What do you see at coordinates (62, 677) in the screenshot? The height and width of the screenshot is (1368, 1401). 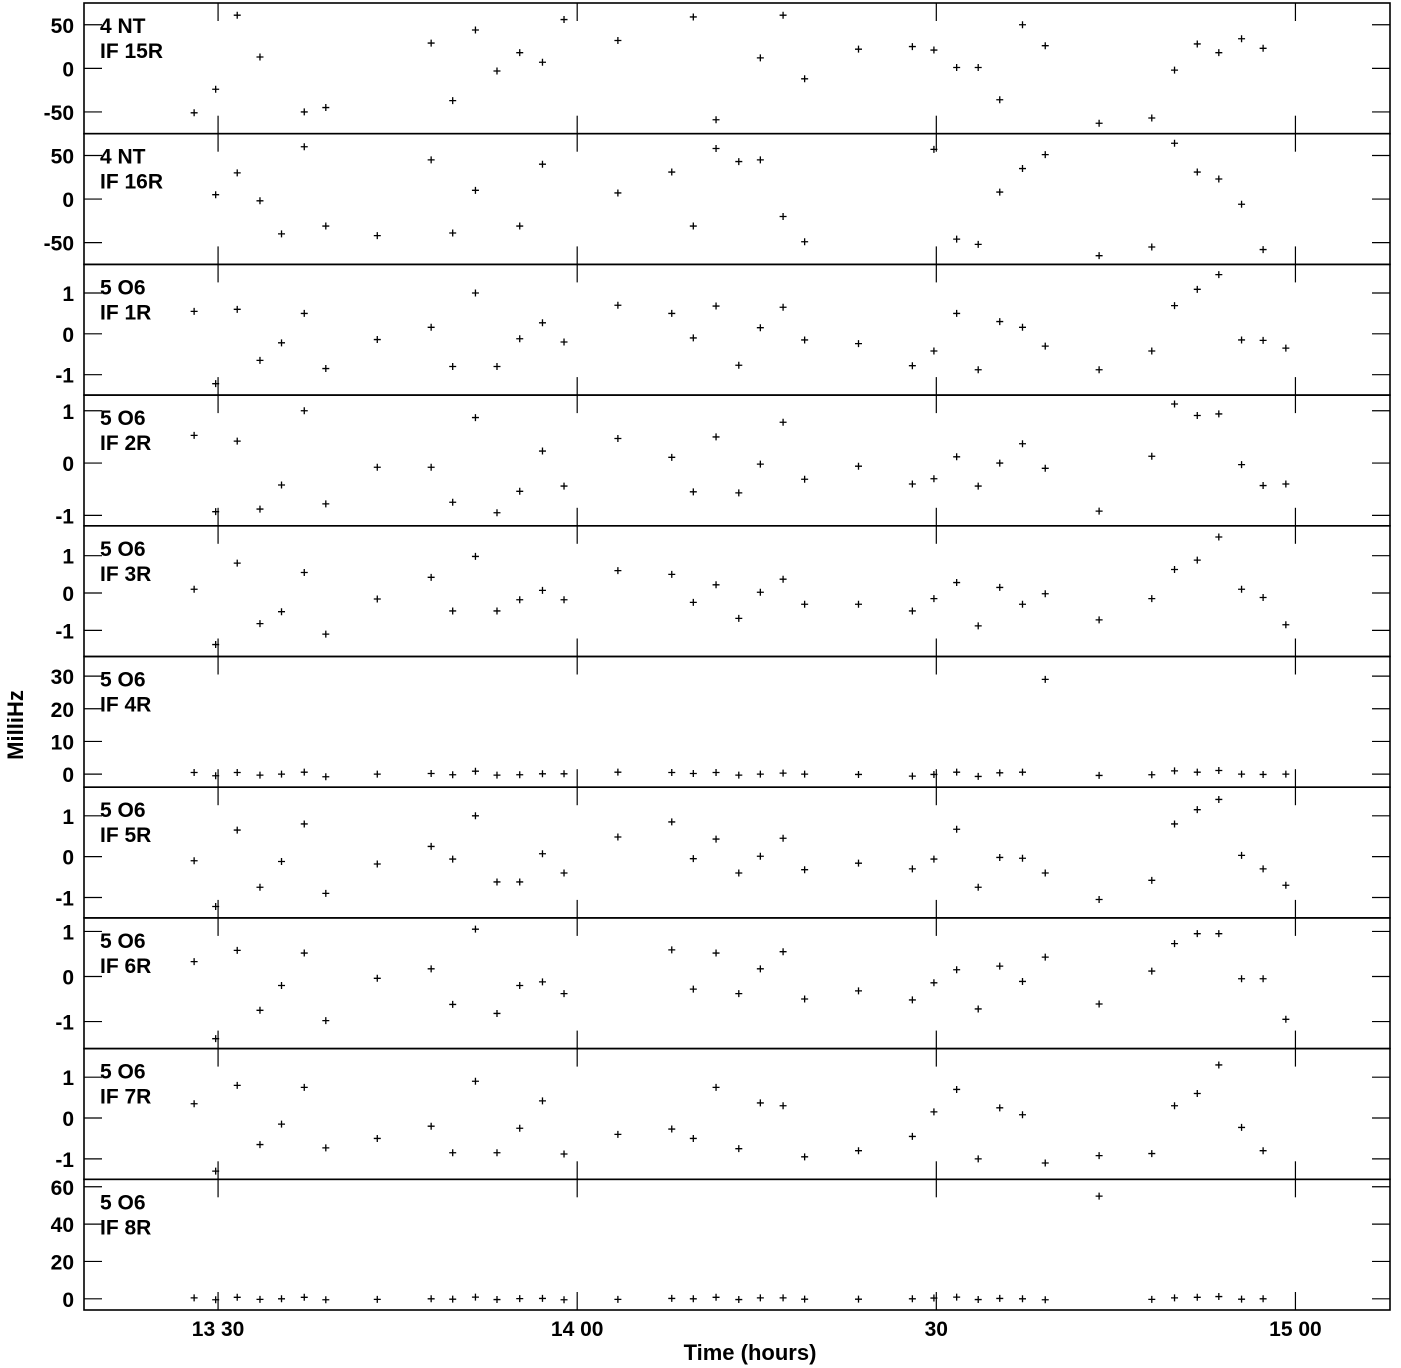 I see `y-tick-label: 30` at bounding box center [62, 677].